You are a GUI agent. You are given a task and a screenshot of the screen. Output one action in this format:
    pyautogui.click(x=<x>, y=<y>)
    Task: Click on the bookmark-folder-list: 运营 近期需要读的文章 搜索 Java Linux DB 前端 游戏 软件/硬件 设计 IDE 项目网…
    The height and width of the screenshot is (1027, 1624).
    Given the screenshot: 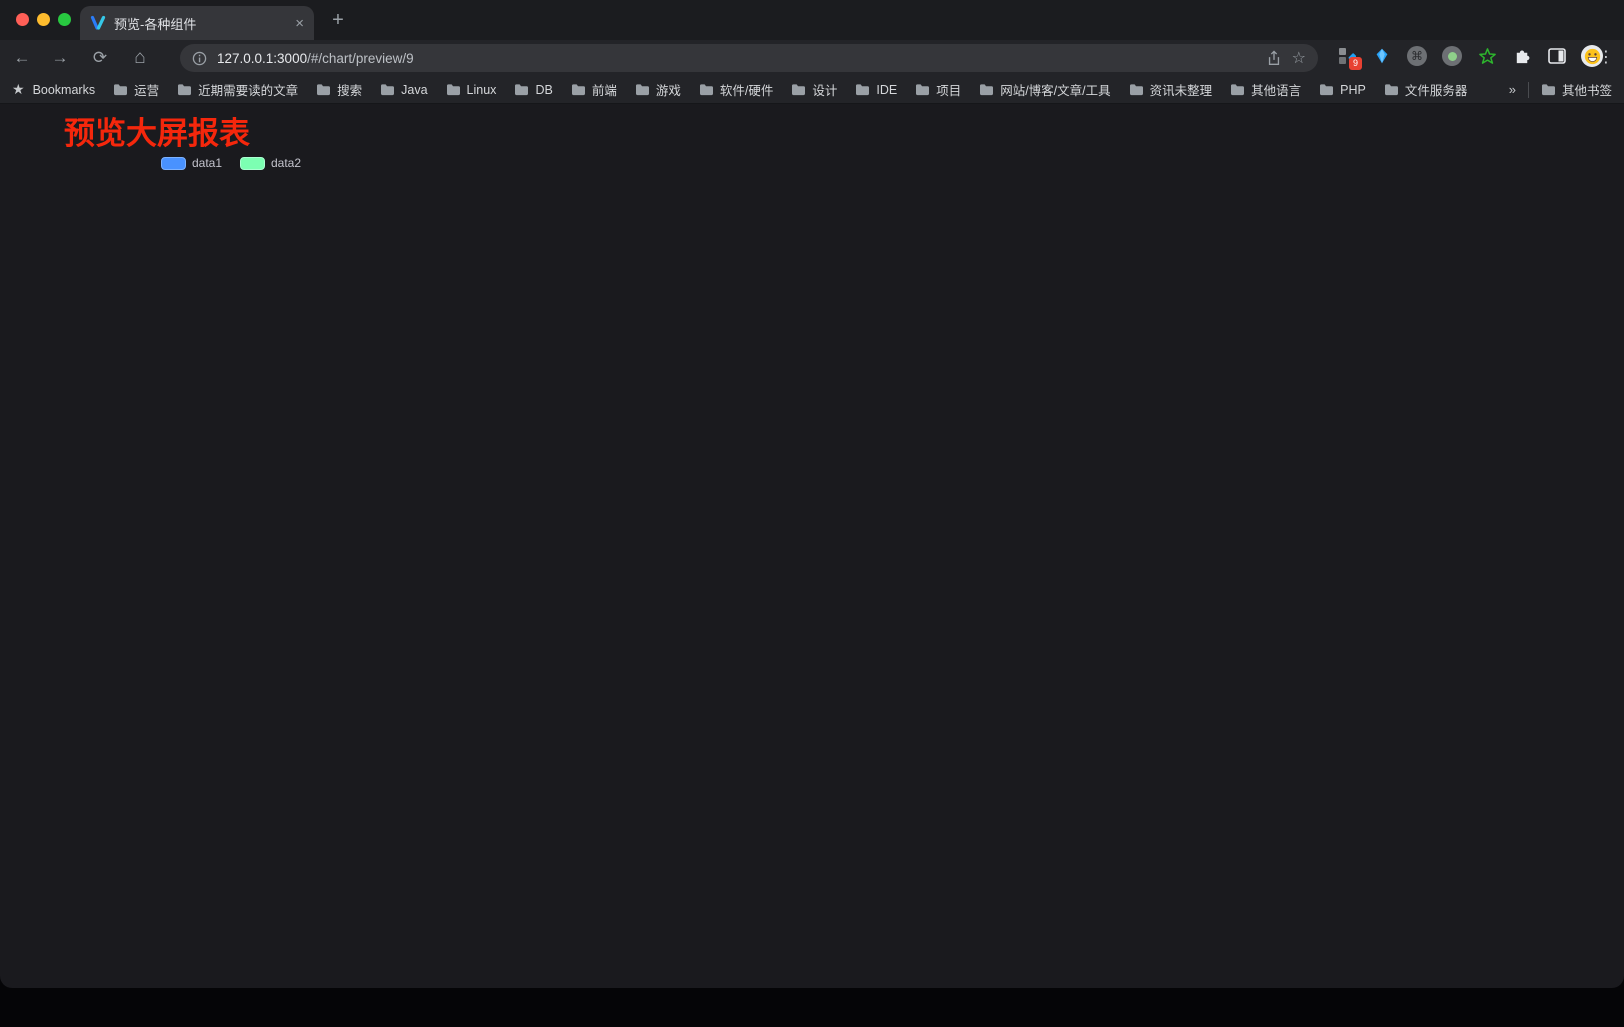 What is the action you would take?
    pyautogui.click(x=807, y=89)
    